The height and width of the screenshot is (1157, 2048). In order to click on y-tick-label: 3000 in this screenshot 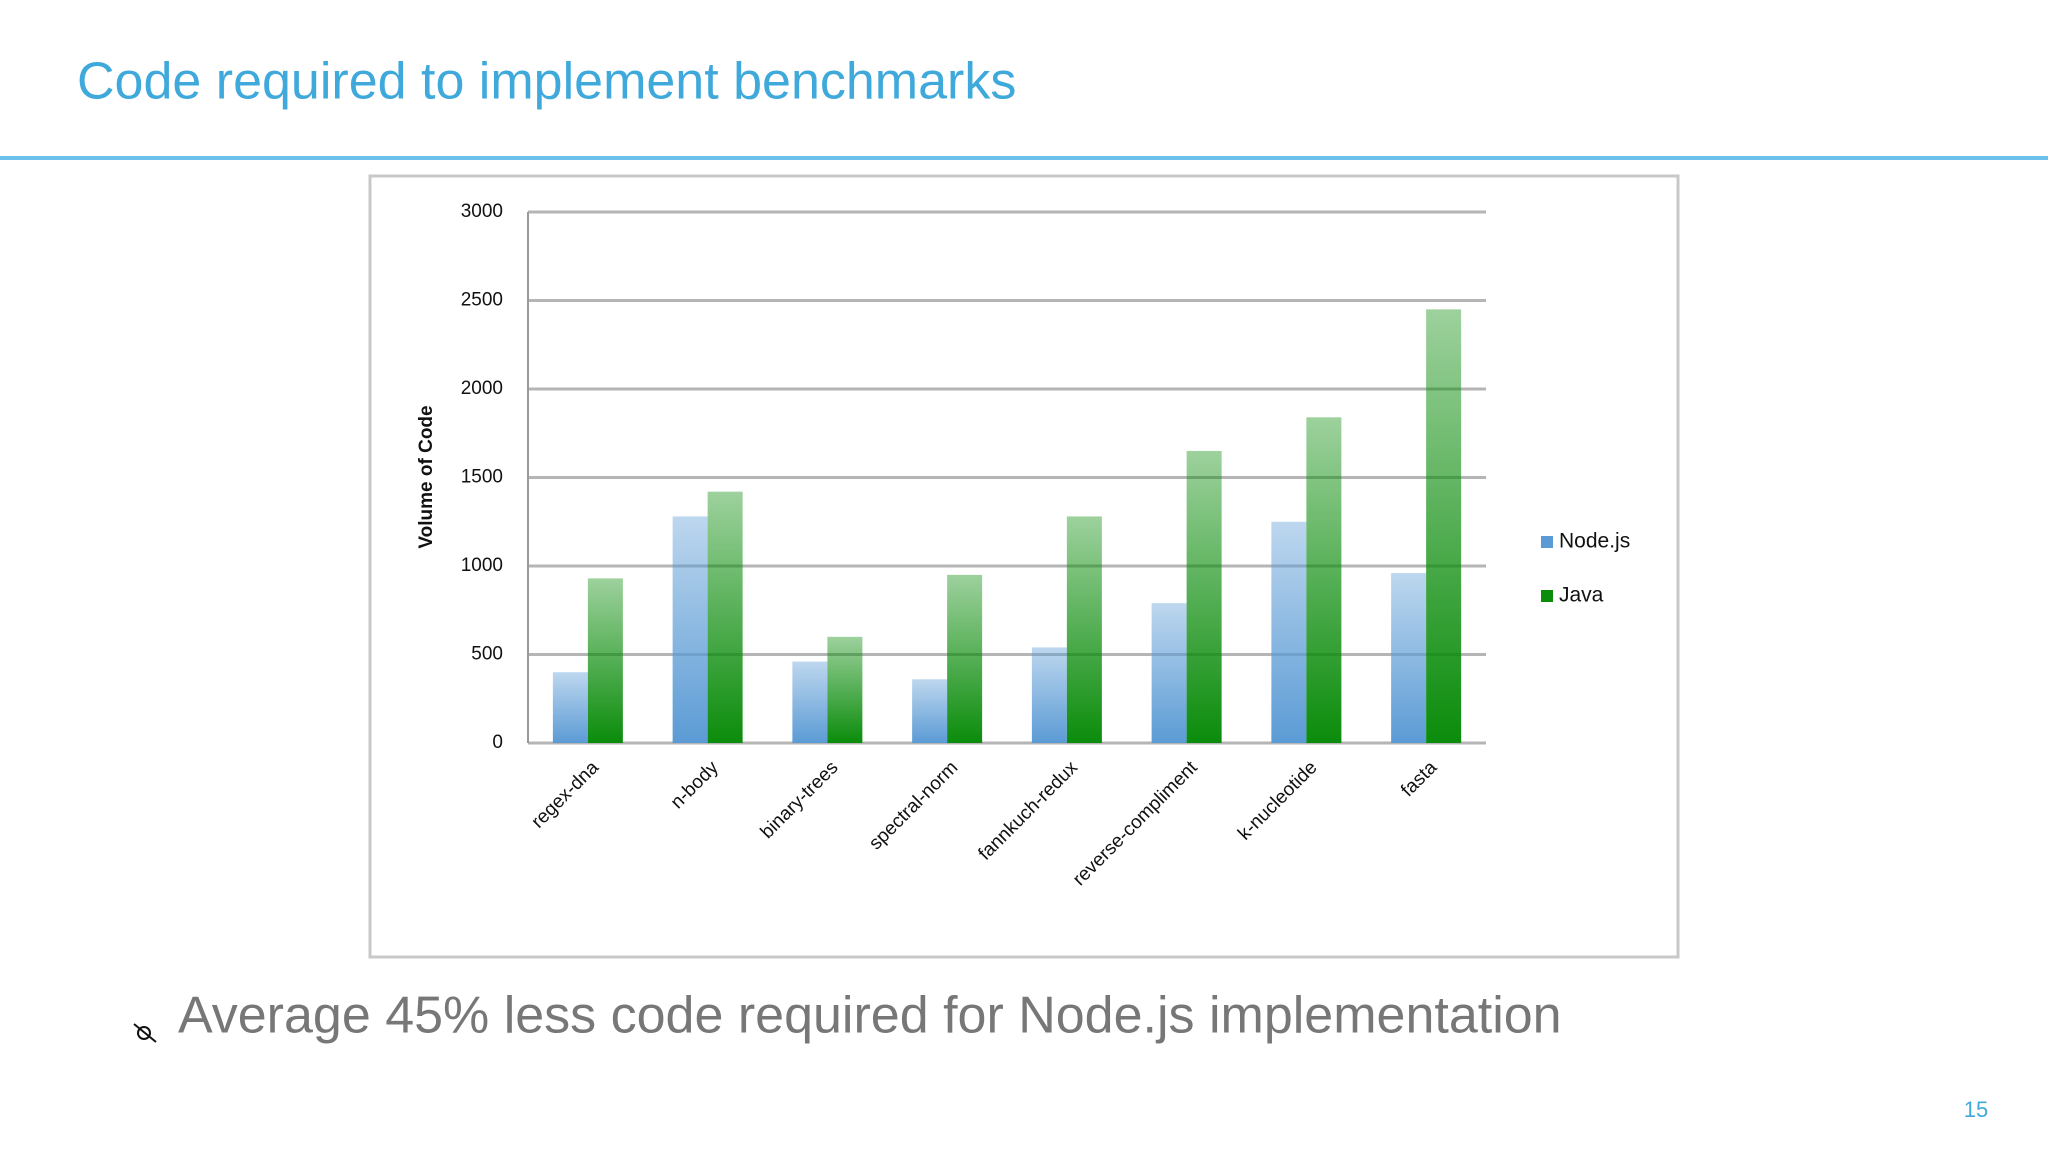, I will do `click(482, 211)`.